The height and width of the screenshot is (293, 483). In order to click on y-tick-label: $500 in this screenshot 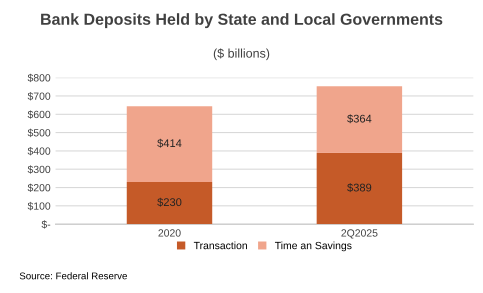, I will do `click(39, 133)`.